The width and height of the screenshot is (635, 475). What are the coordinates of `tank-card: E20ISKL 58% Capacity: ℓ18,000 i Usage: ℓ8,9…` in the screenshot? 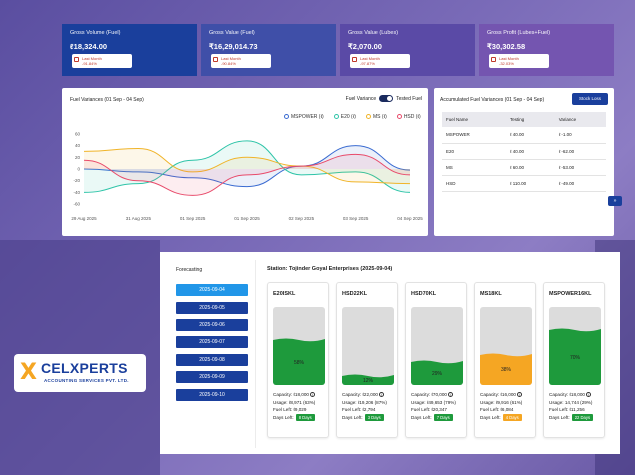 It's located at (298, 360).